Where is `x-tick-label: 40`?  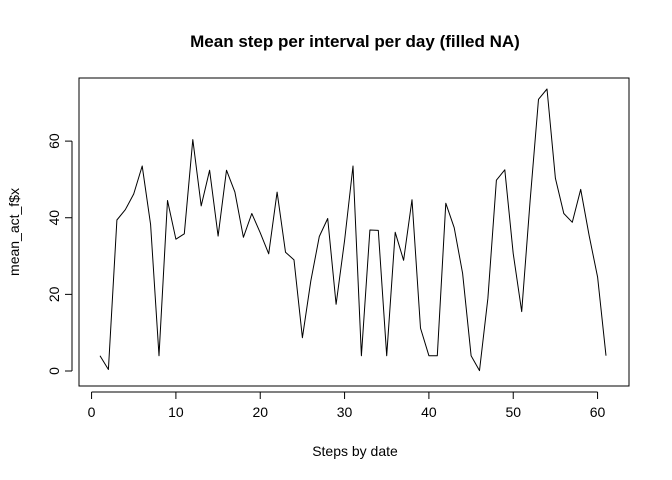
x-tick-label: 40 is located at coordinates (429, 412).